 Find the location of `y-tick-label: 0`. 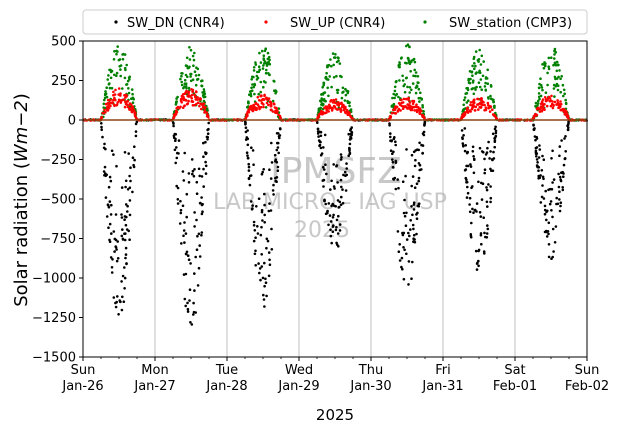

y-tick-label: 0 is located at coordinates (72, 121).